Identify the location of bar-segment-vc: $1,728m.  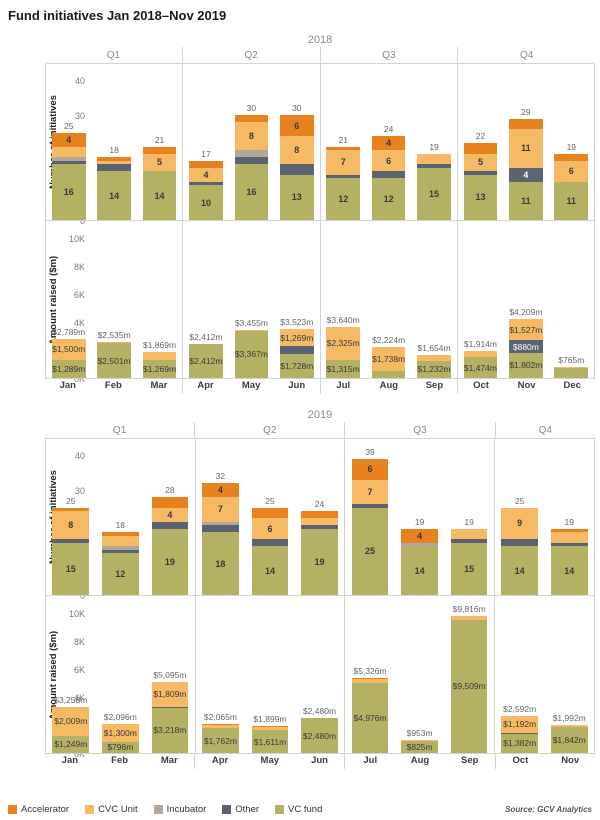
(296, 365).